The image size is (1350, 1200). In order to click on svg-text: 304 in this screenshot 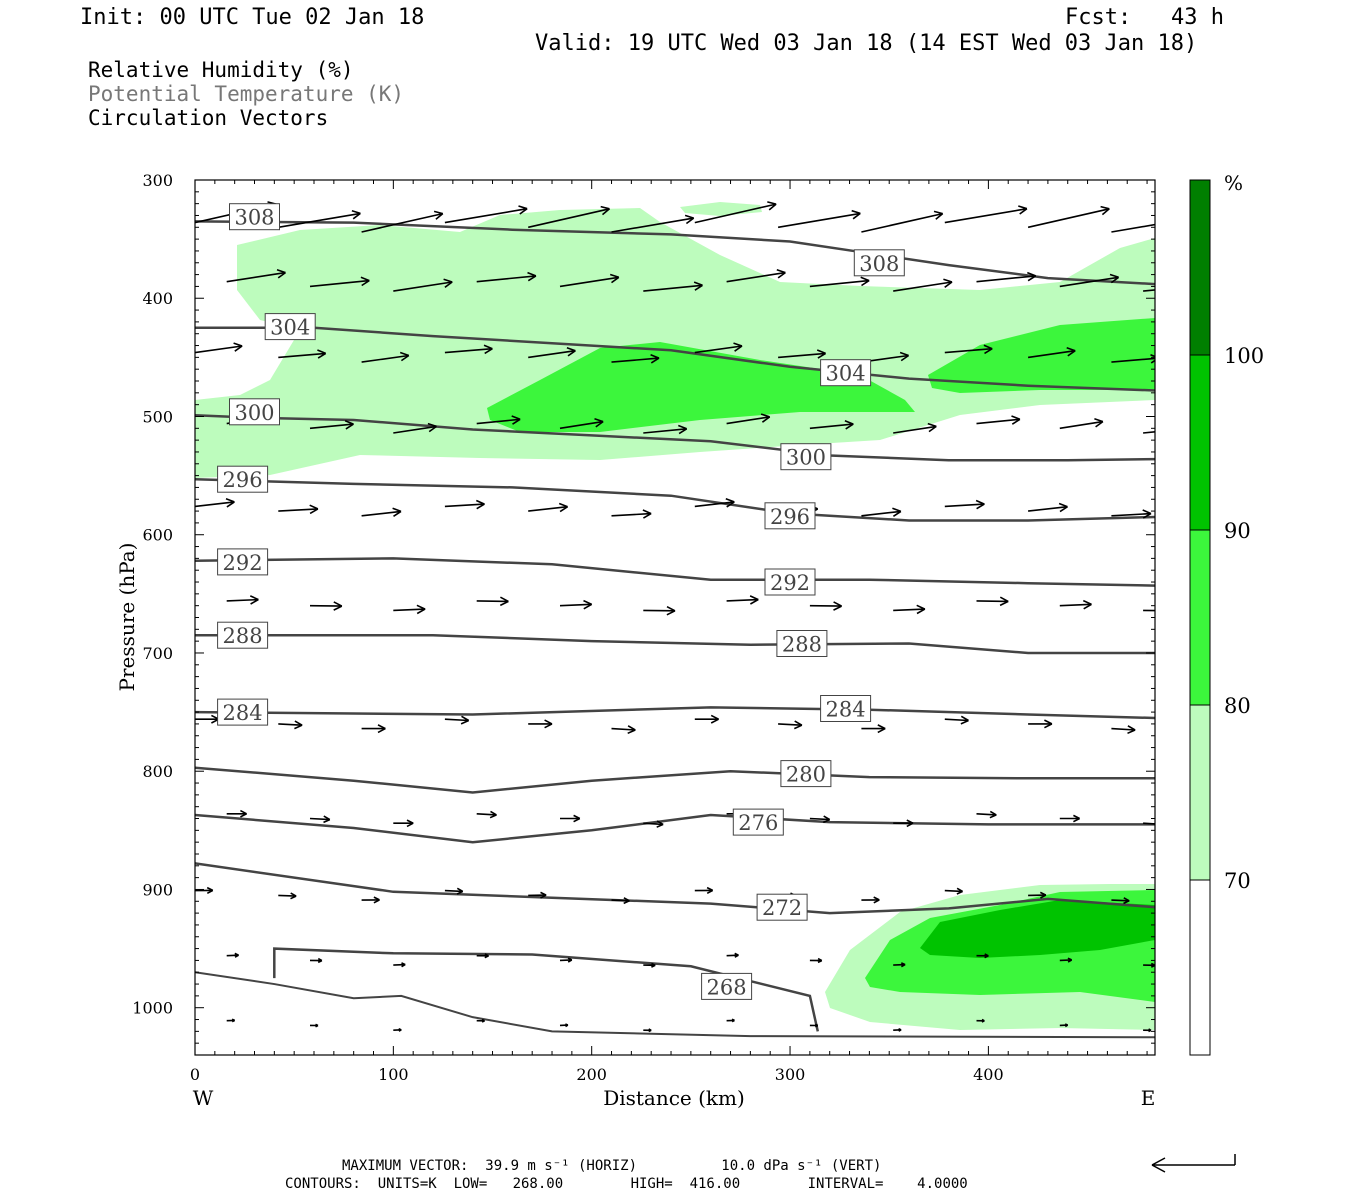, I will do `click(290, 328)`.